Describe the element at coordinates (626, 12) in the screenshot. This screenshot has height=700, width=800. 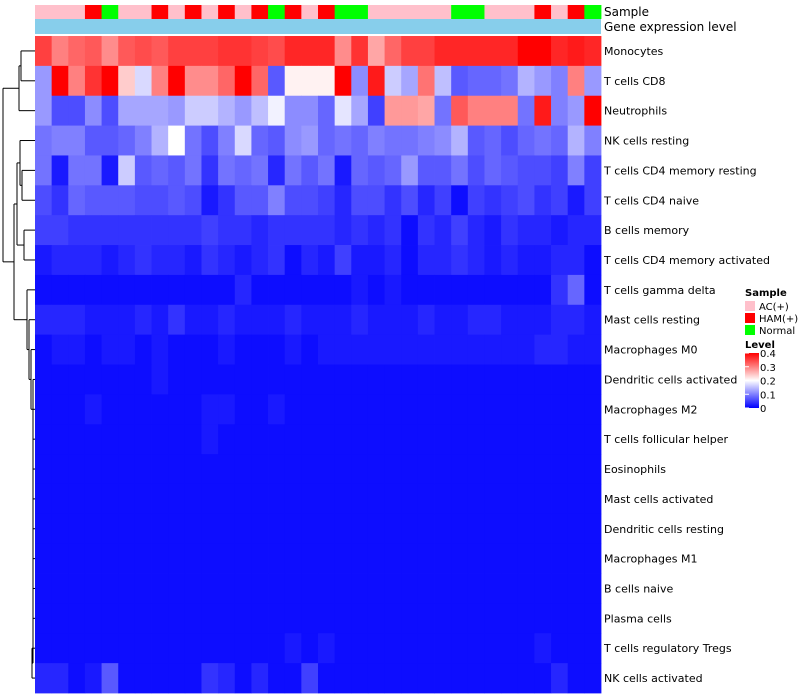
I see `annotation-title-sample: Sample` at that location.